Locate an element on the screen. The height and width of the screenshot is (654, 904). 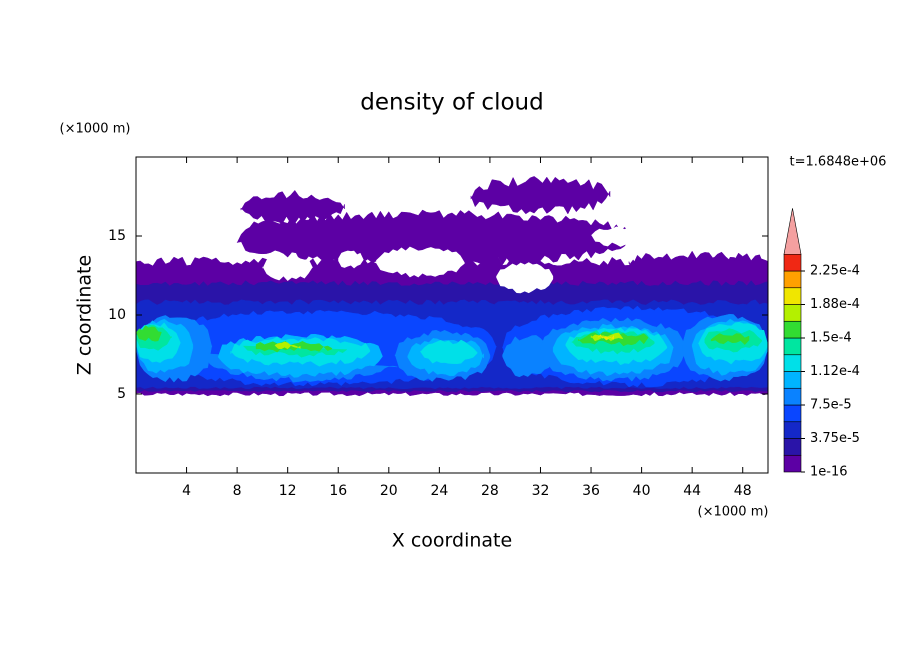
colorbar-label: 2.25e-4 is located at coordinates (835, 271).